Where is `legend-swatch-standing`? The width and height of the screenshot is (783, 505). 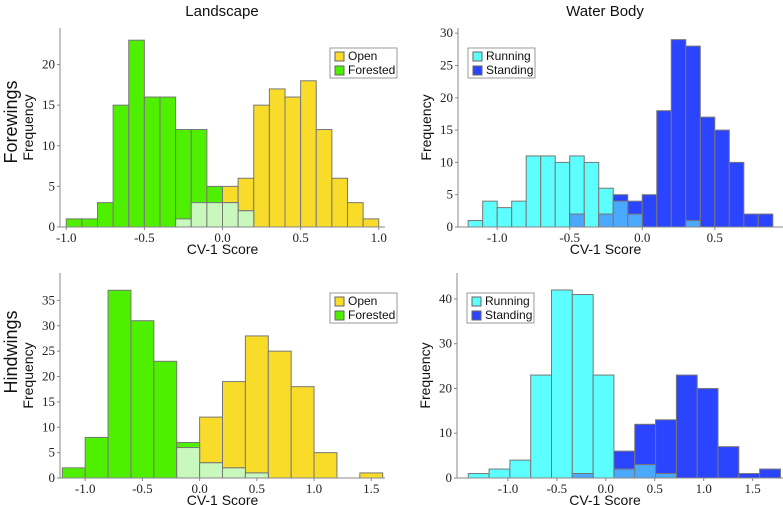 legend-swatch-standing is located at coordinates (477, 70).